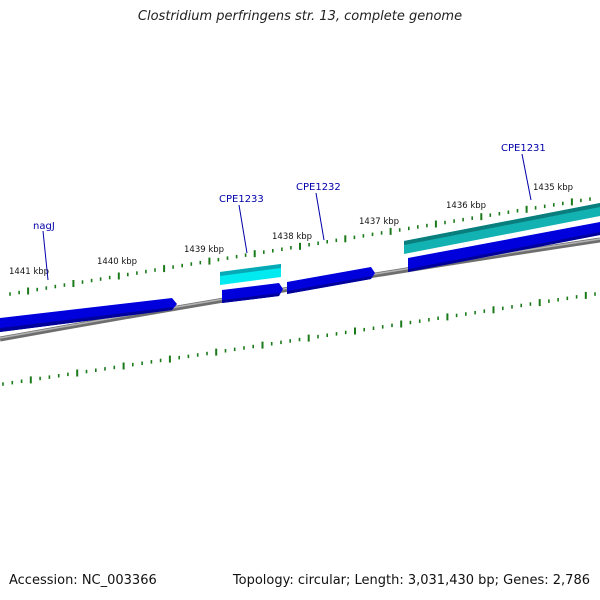 The width and height of the screenshot is (600, 600). What do you see at coordinates (379, 222) in the screenshot?
I see `scale-label-1437: 1437 kbp` at bounding box center [379, 222].